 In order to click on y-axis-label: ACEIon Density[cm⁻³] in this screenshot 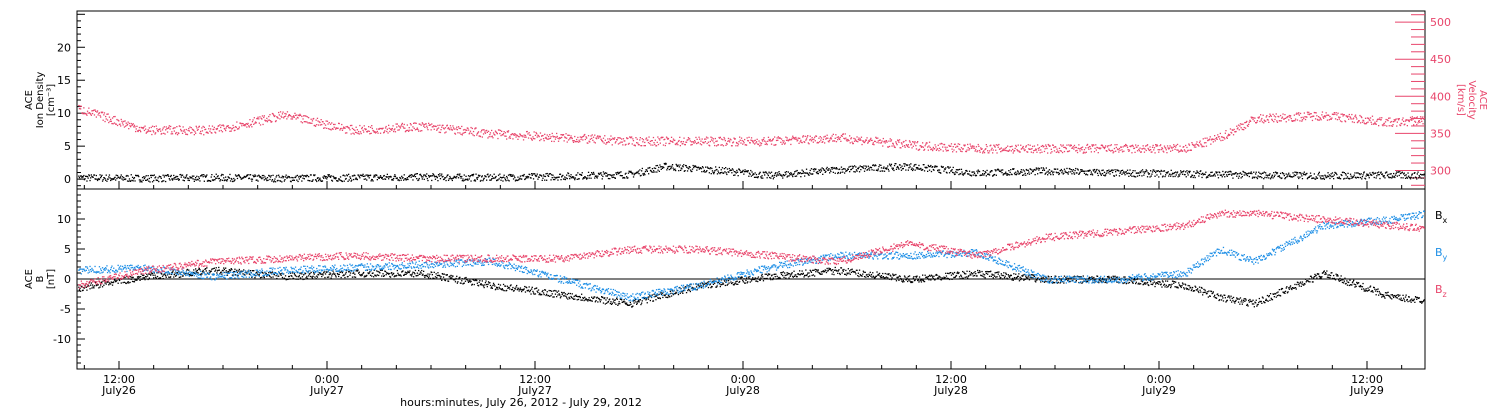, I will do `click(40, 100)`.